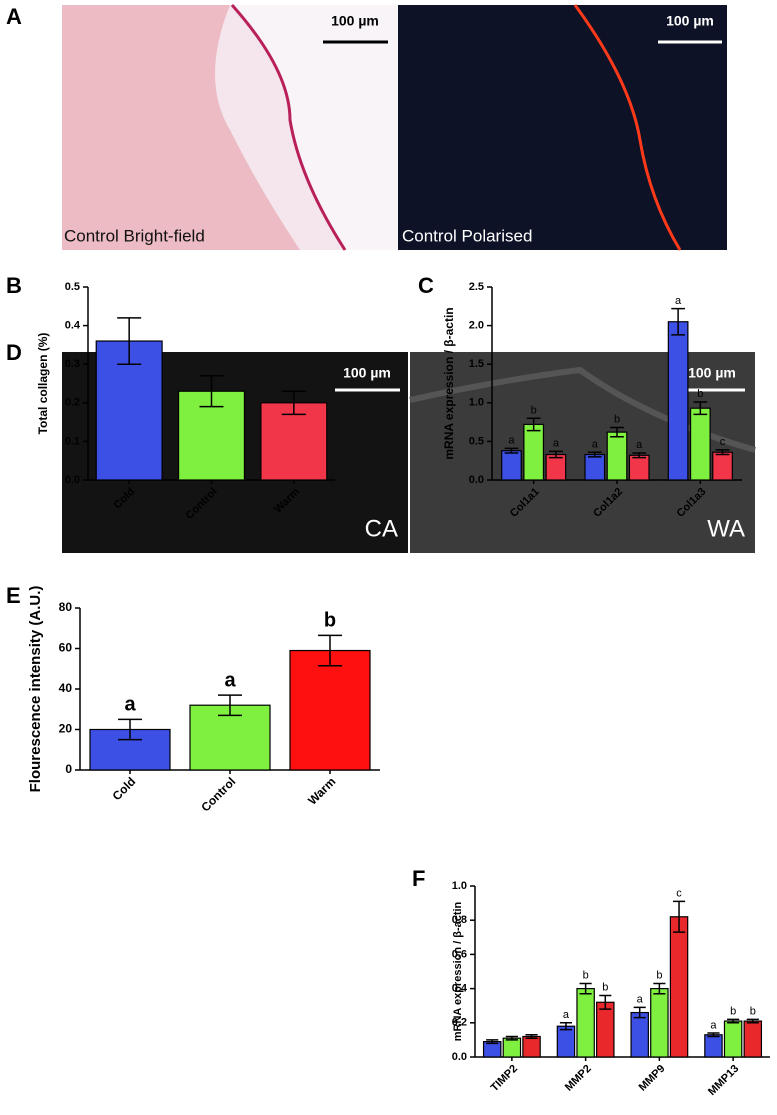 Image resolution: width=777 pixels, height=1115 pixels. What do you see at coordinates (476, 364) in the screenshot?
I see `y-tick-label: 1.5` at bounding box center [476, 364].